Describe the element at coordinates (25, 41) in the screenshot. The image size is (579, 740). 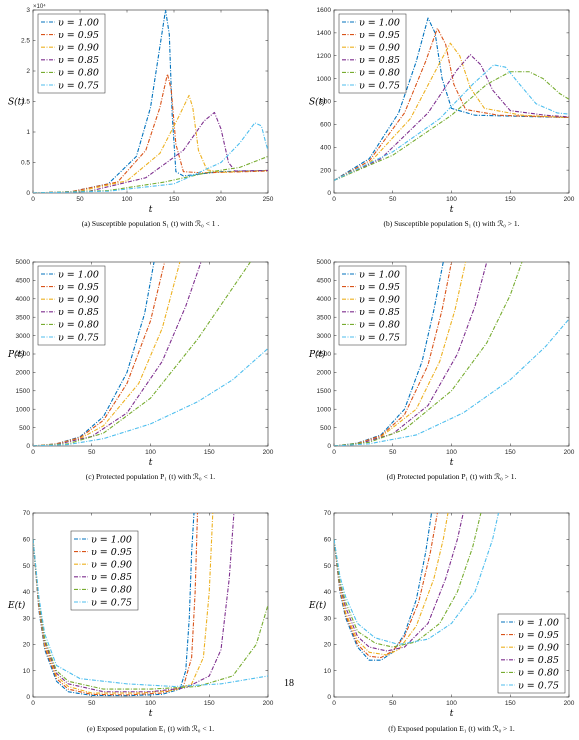
I see `y-tick-label: 2.5` at that location.